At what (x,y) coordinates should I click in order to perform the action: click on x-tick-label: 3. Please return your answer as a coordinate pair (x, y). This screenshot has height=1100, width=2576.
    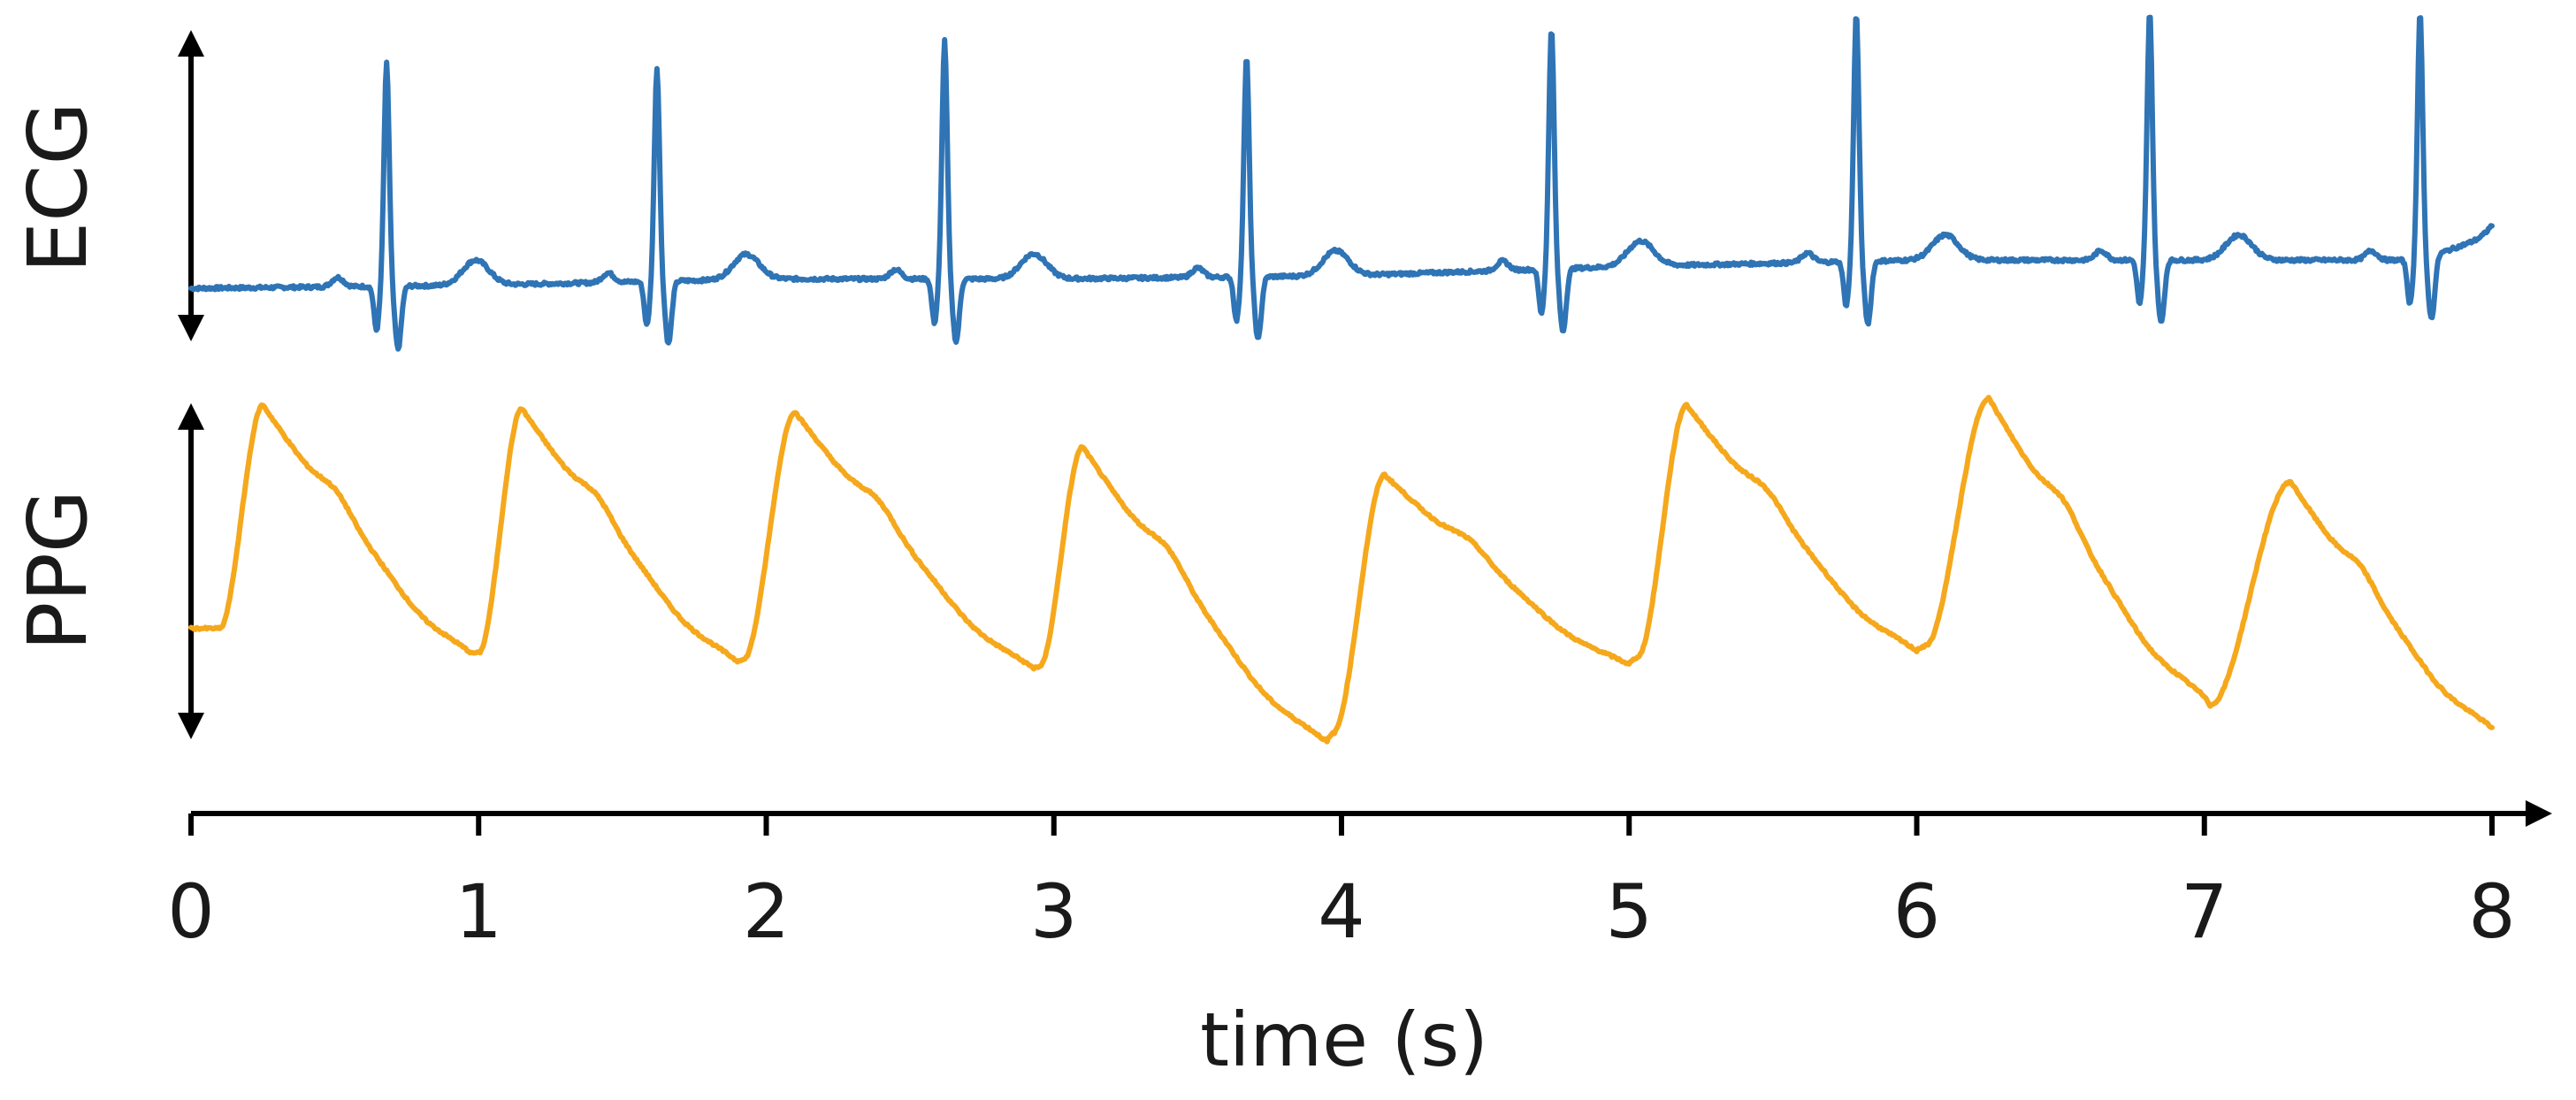
    Looking at the image, I should click on (1053, 911).